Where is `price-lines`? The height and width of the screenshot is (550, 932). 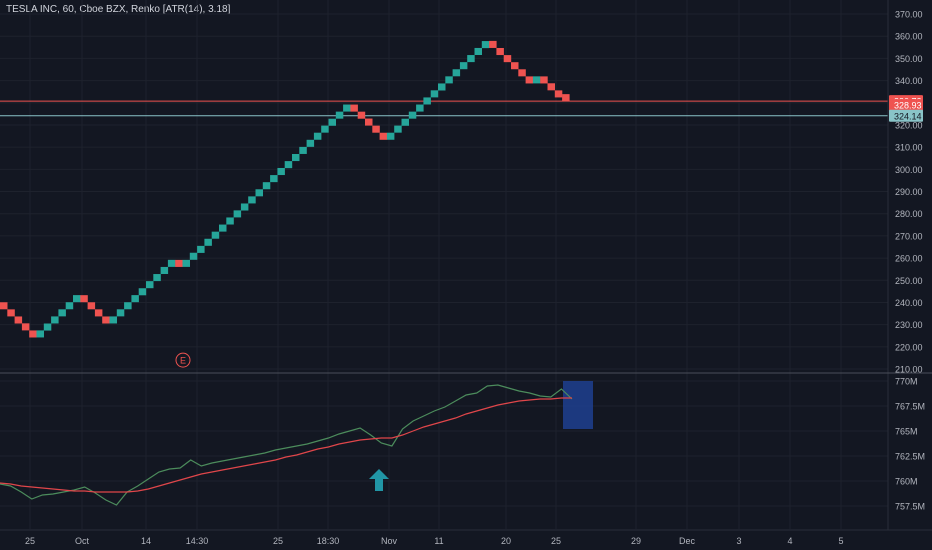 price-lines is located at coordinates (444, 108).